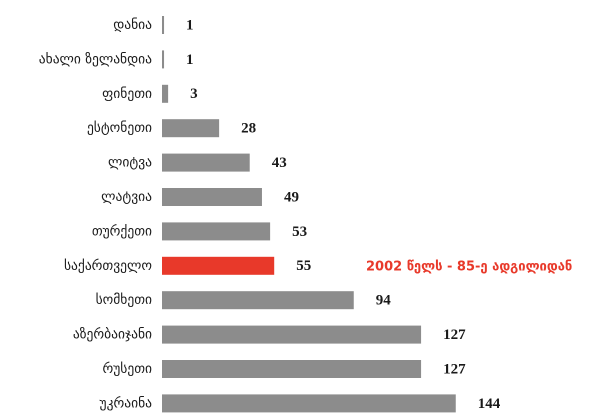  Describe the element at coordinates (124, 300) in the screenshot. I see `category-label: სომხეთი` at that location.